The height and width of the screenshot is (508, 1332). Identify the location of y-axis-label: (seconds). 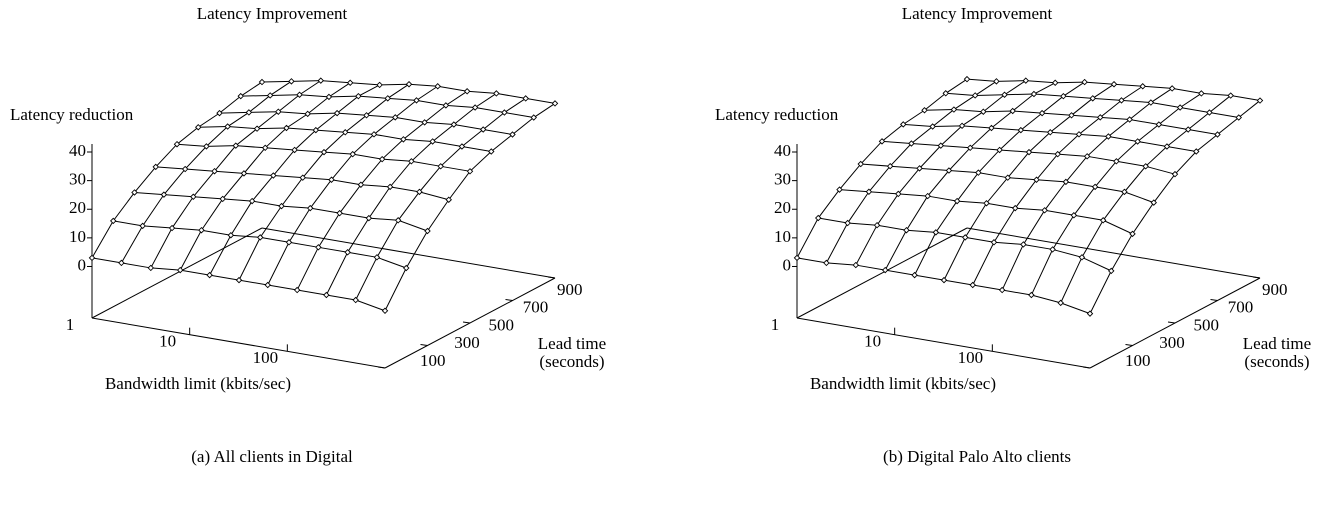
(571, 361).